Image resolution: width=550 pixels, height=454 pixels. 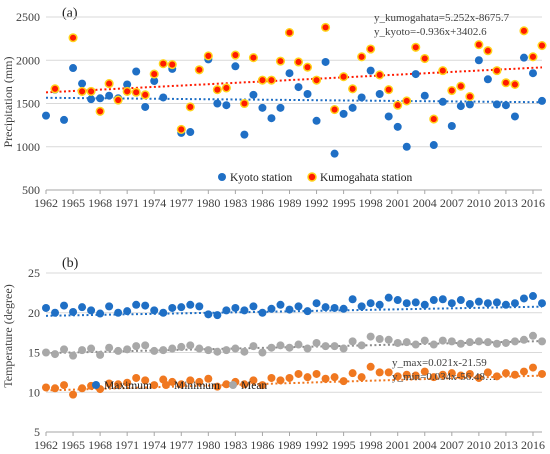 I want to click on panel-b-label: (b), so click(x=70, y=263).